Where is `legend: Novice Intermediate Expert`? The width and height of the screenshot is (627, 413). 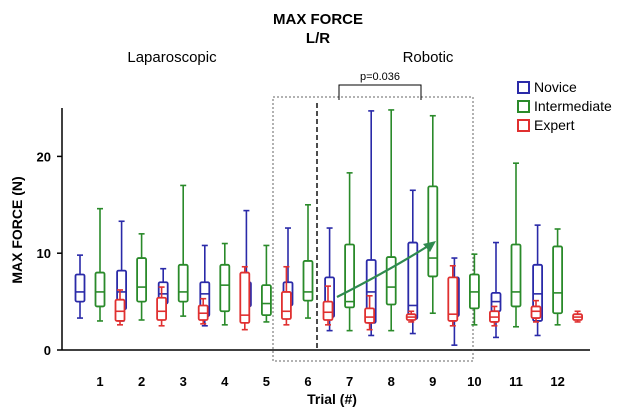
legend: Novice Intermediate Expert is located at coordinates (564, 106).